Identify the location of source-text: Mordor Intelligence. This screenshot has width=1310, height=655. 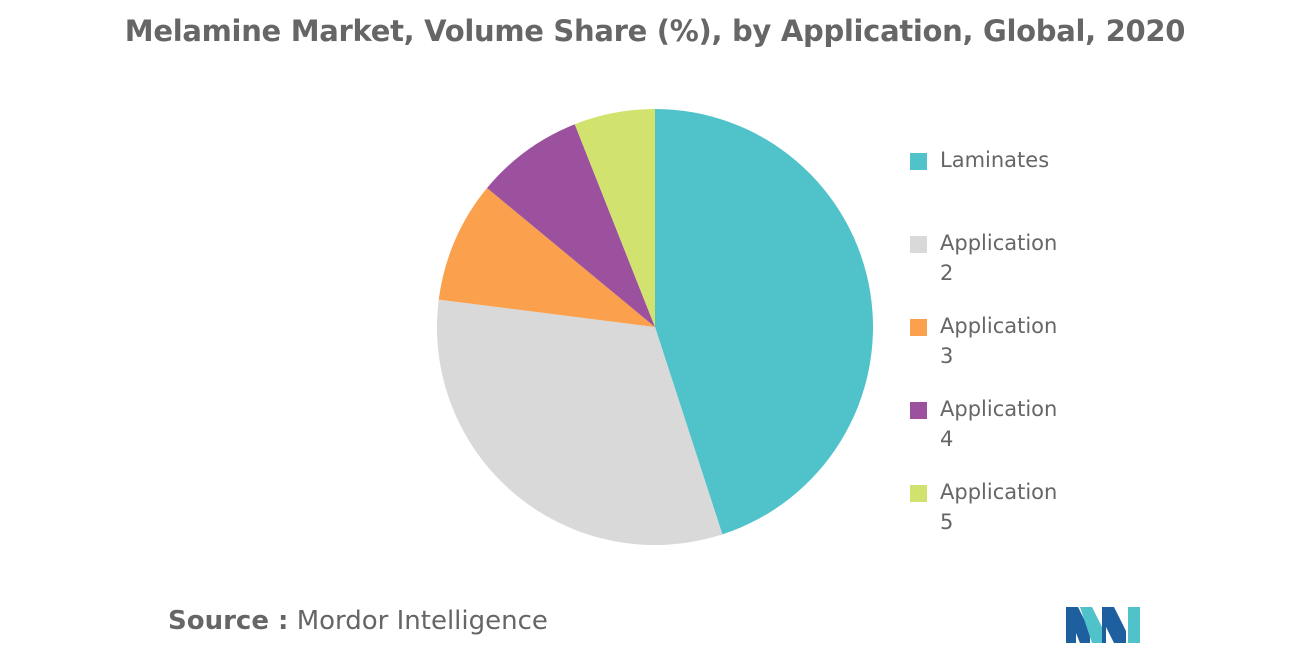
(422, 621).